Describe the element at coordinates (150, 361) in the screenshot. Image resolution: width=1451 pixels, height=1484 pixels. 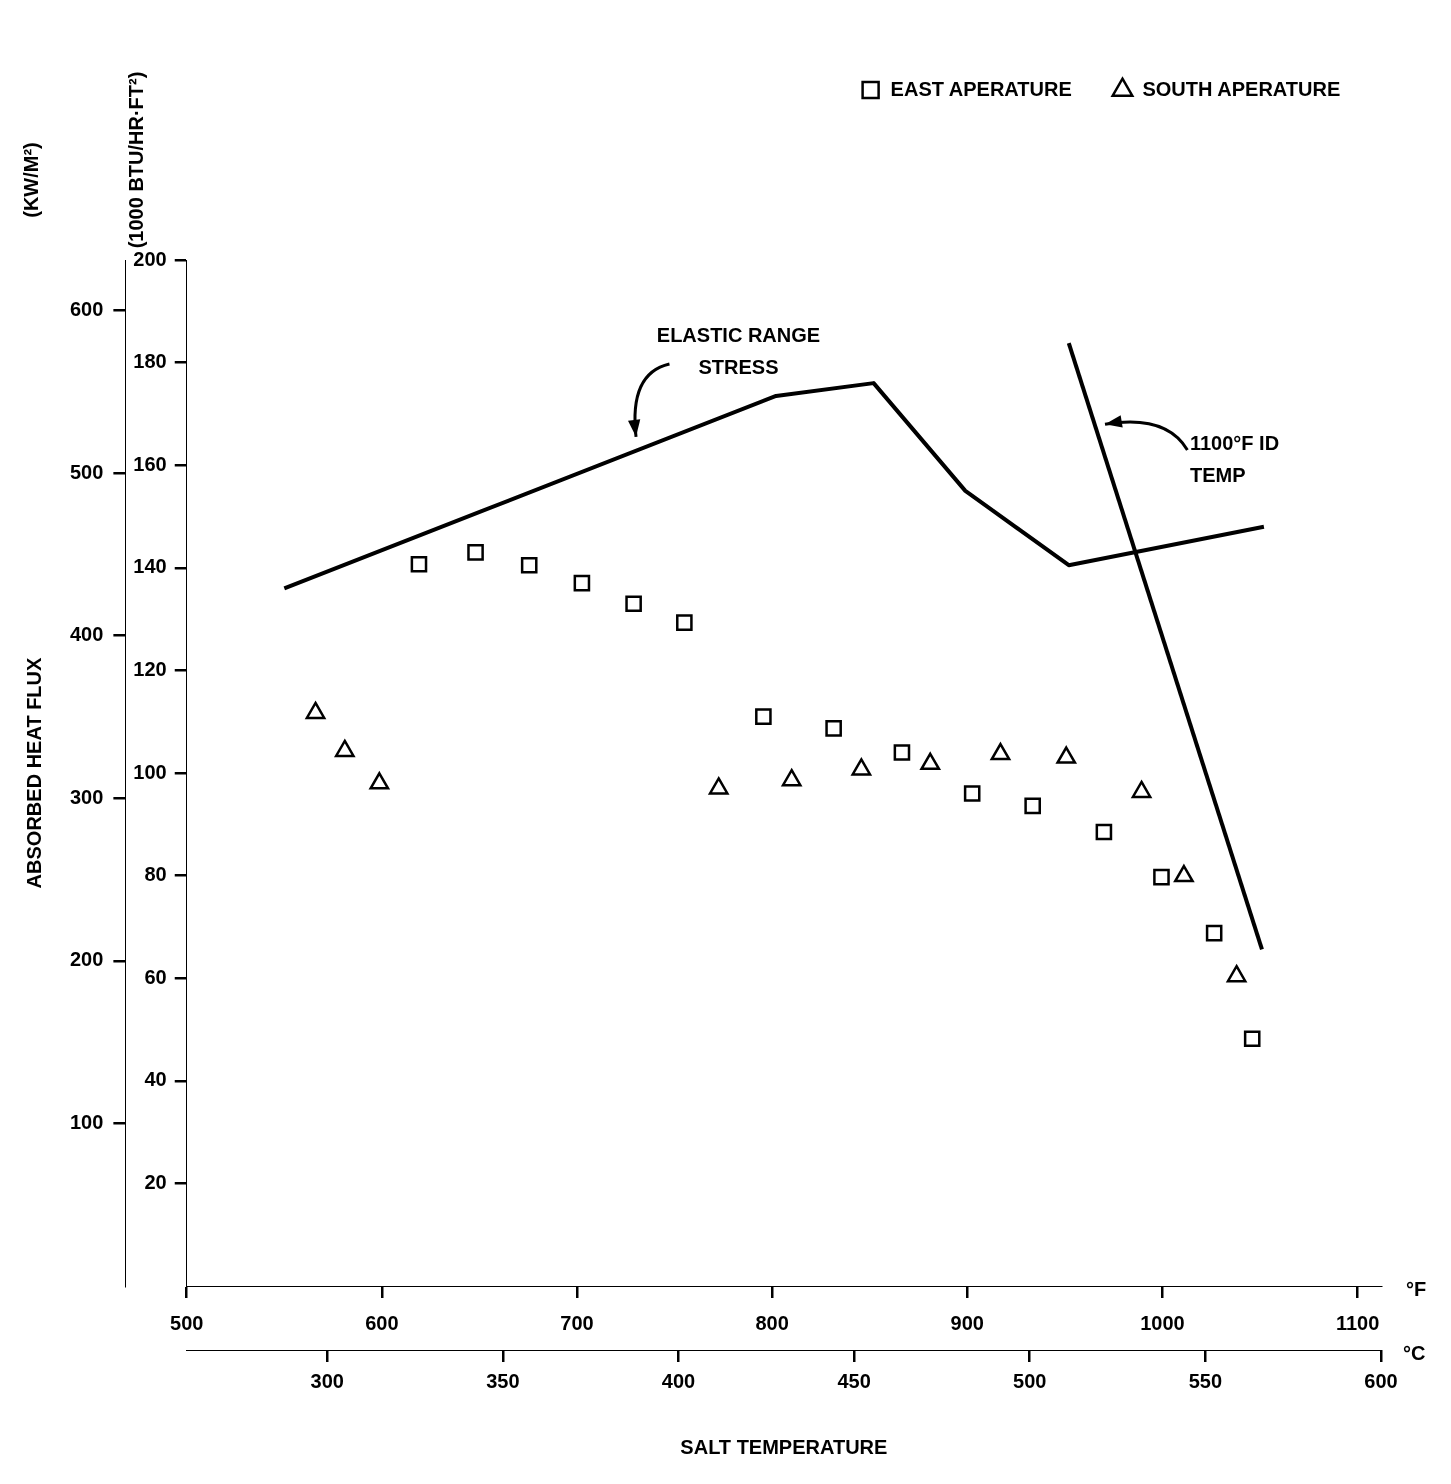
I see `y-tick-label: 180` at that location.